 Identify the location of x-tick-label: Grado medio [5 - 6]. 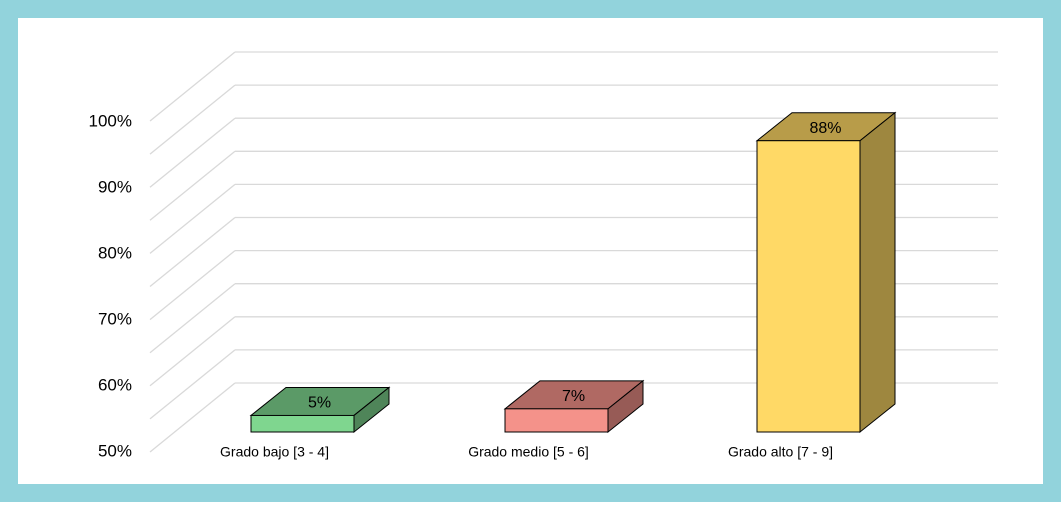
(528, 452).